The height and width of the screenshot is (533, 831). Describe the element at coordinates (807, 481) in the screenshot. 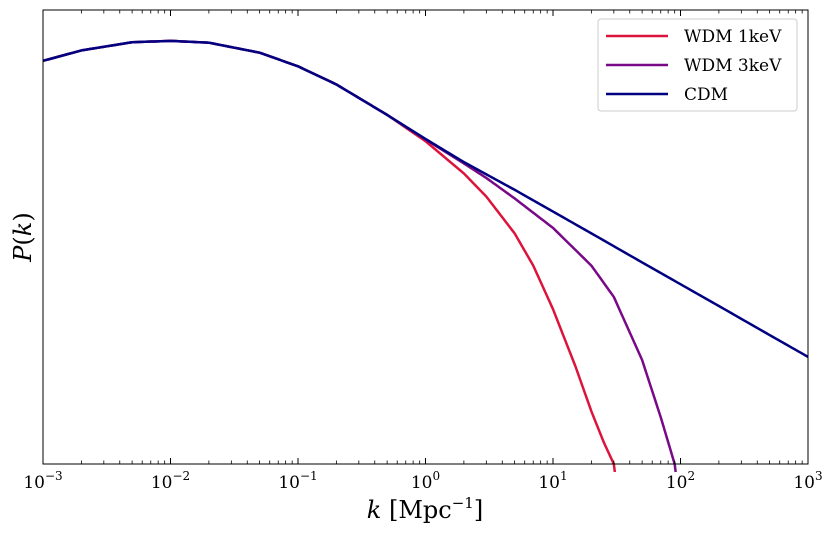

I see `x-tick-label: 10³` at that location.